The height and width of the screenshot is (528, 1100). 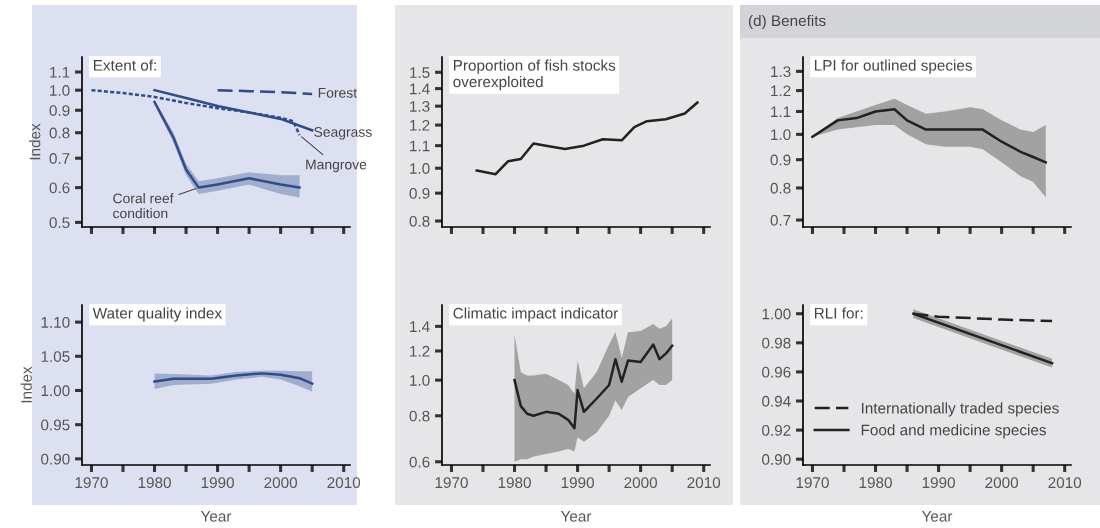 What do you see at coordinates (536, 314) in the screenshot?
I see `chart-title: Climatic impact indicator` at bounding box center [536, 314].